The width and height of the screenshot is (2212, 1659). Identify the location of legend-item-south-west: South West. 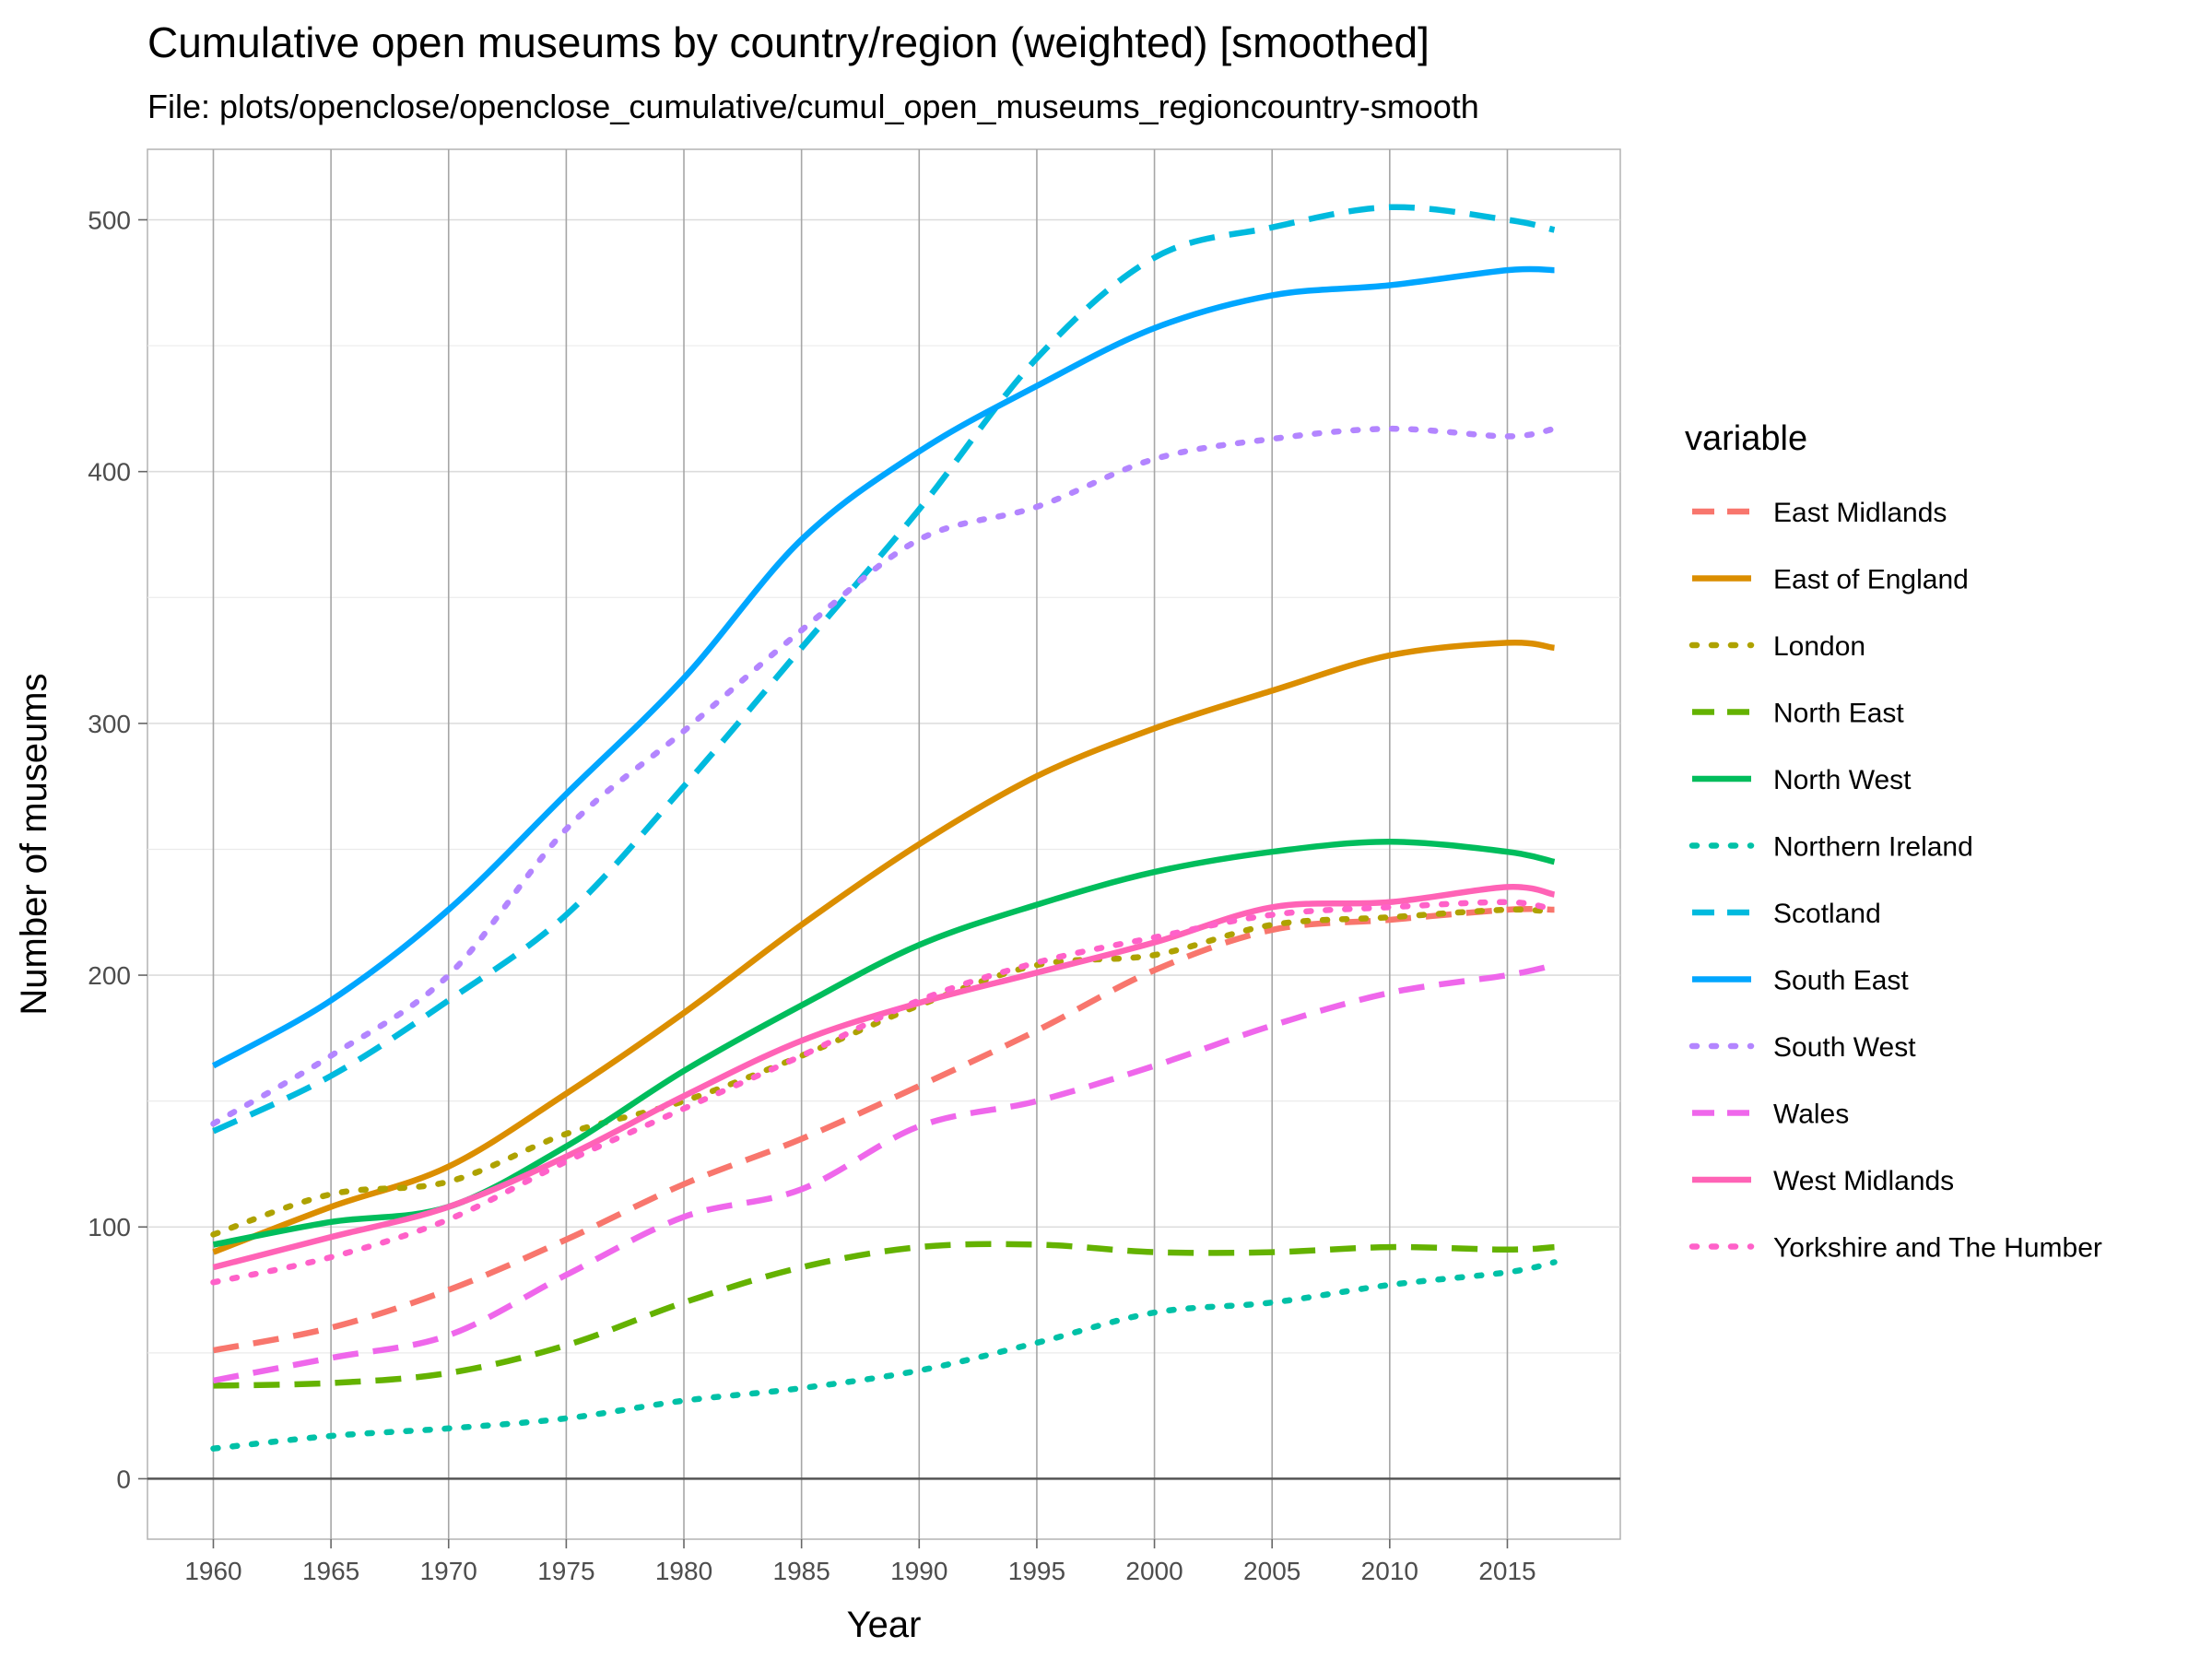
(1802, 1047).